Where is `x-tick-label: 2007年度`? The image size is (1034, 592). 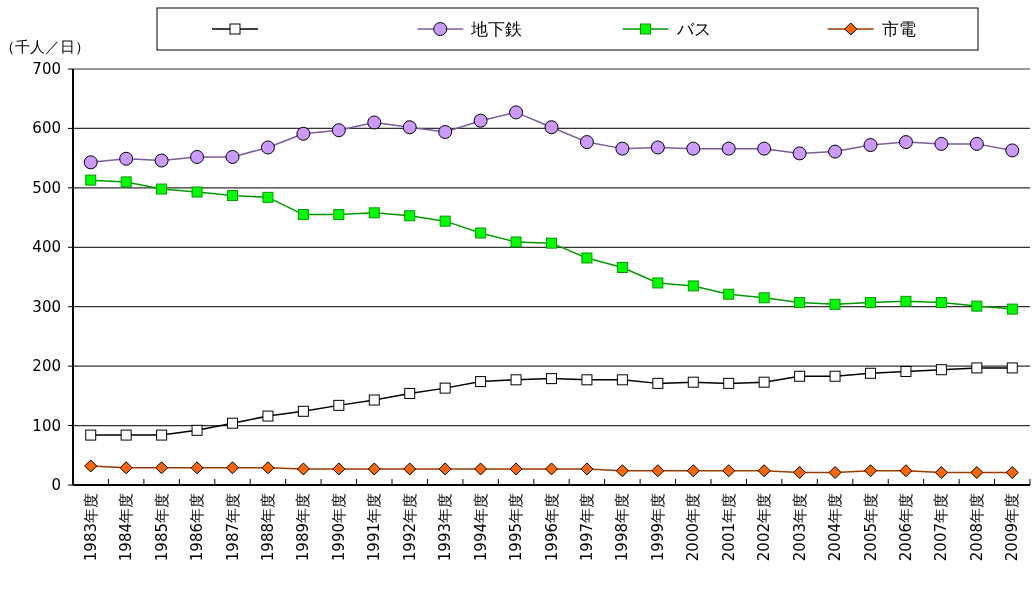
x-tick-label: 2007年度 is located at coordinates (941, 527).